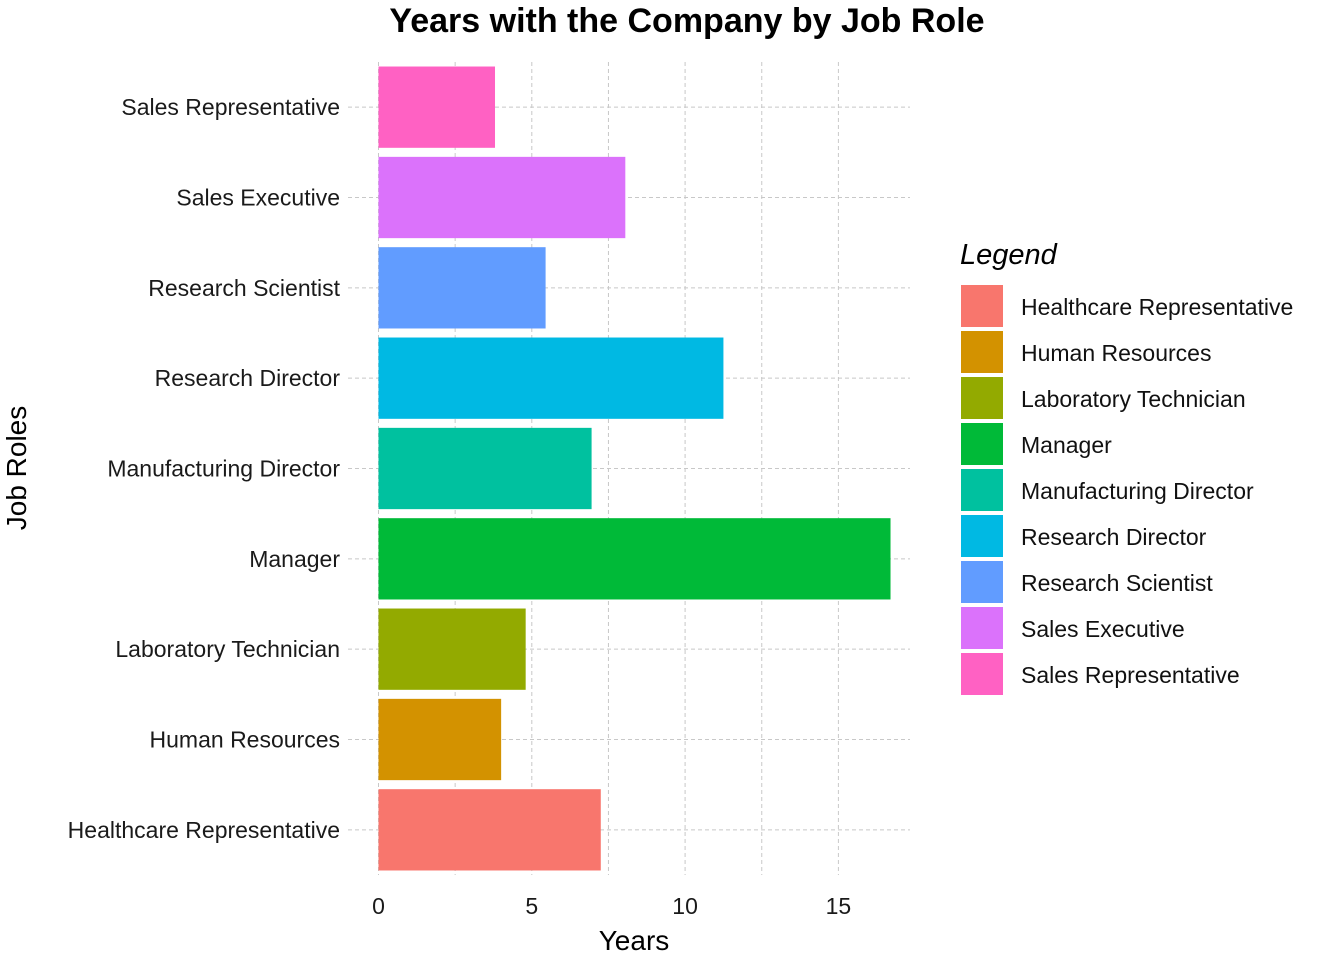 The image size is (1344, 960). Describe the element at coordinates (1066, 445) in the screenshot. I see `legend-label: Manager` at that location.